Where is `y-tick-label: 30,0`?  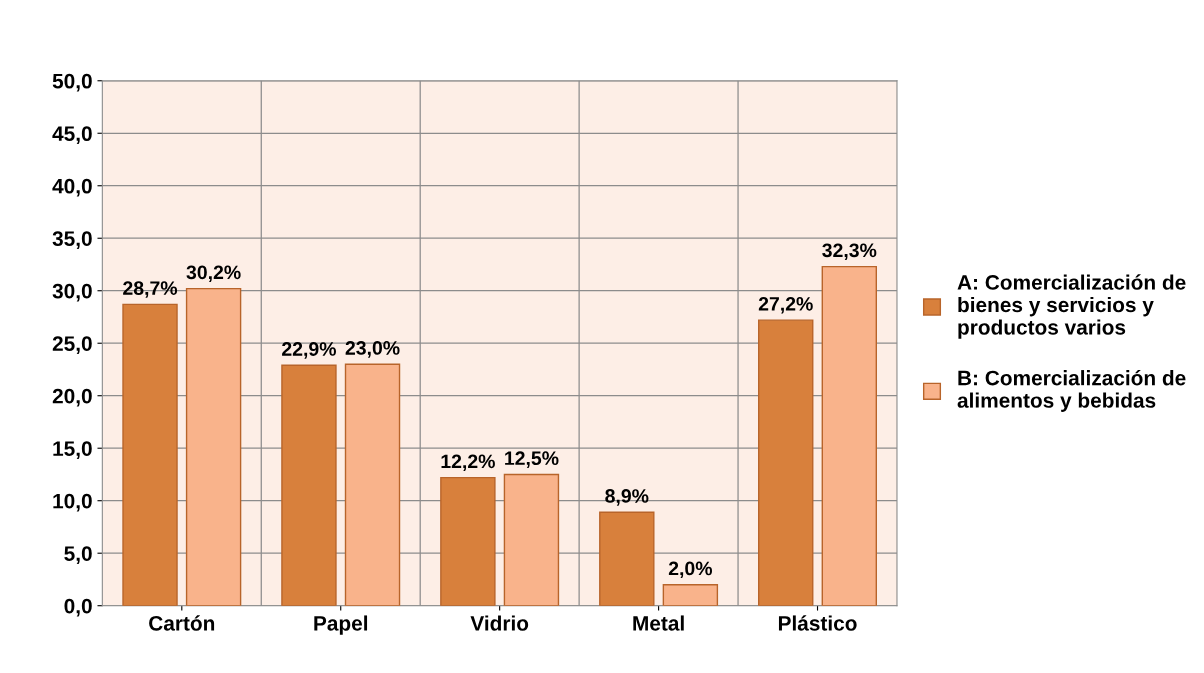 y-tick-label: 30,0 is located at coordinates (72, 292).